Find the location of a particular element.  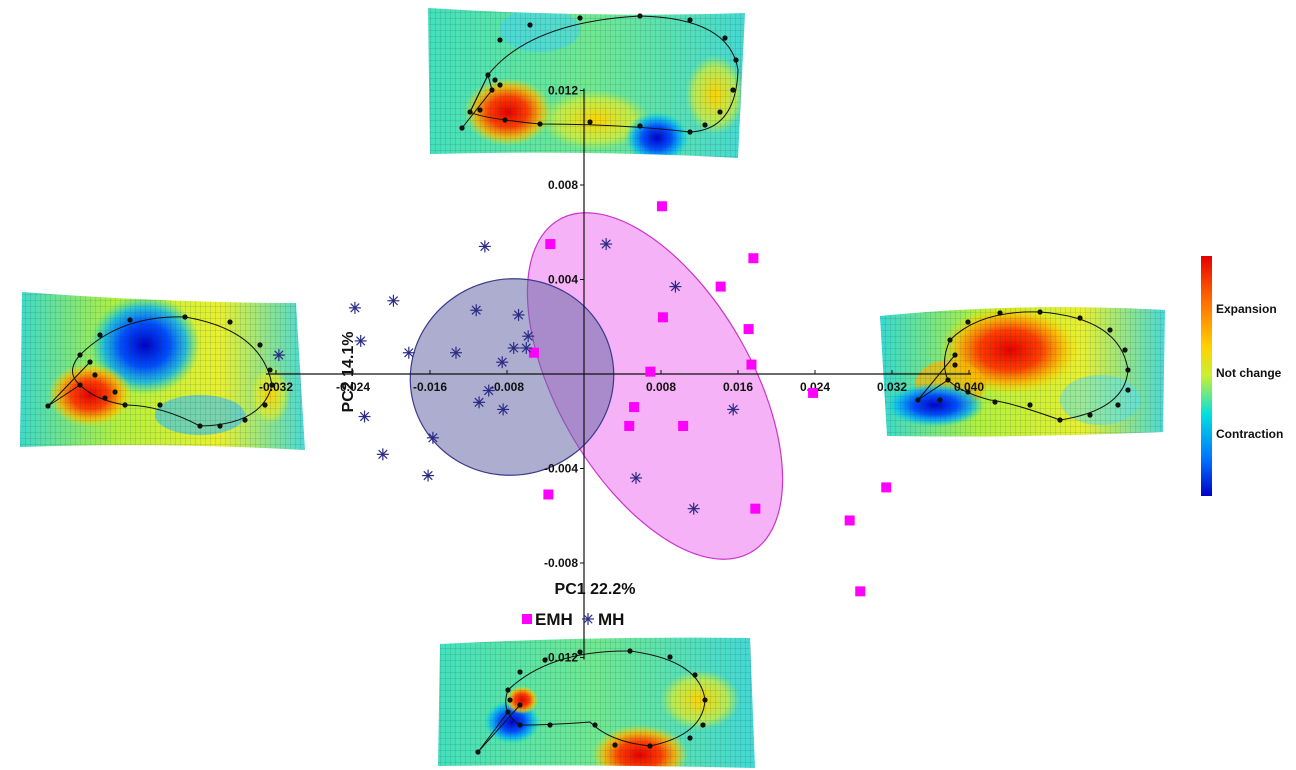

color-scale: Expansion Not change Contraction is located at coordinates (1242, 376).